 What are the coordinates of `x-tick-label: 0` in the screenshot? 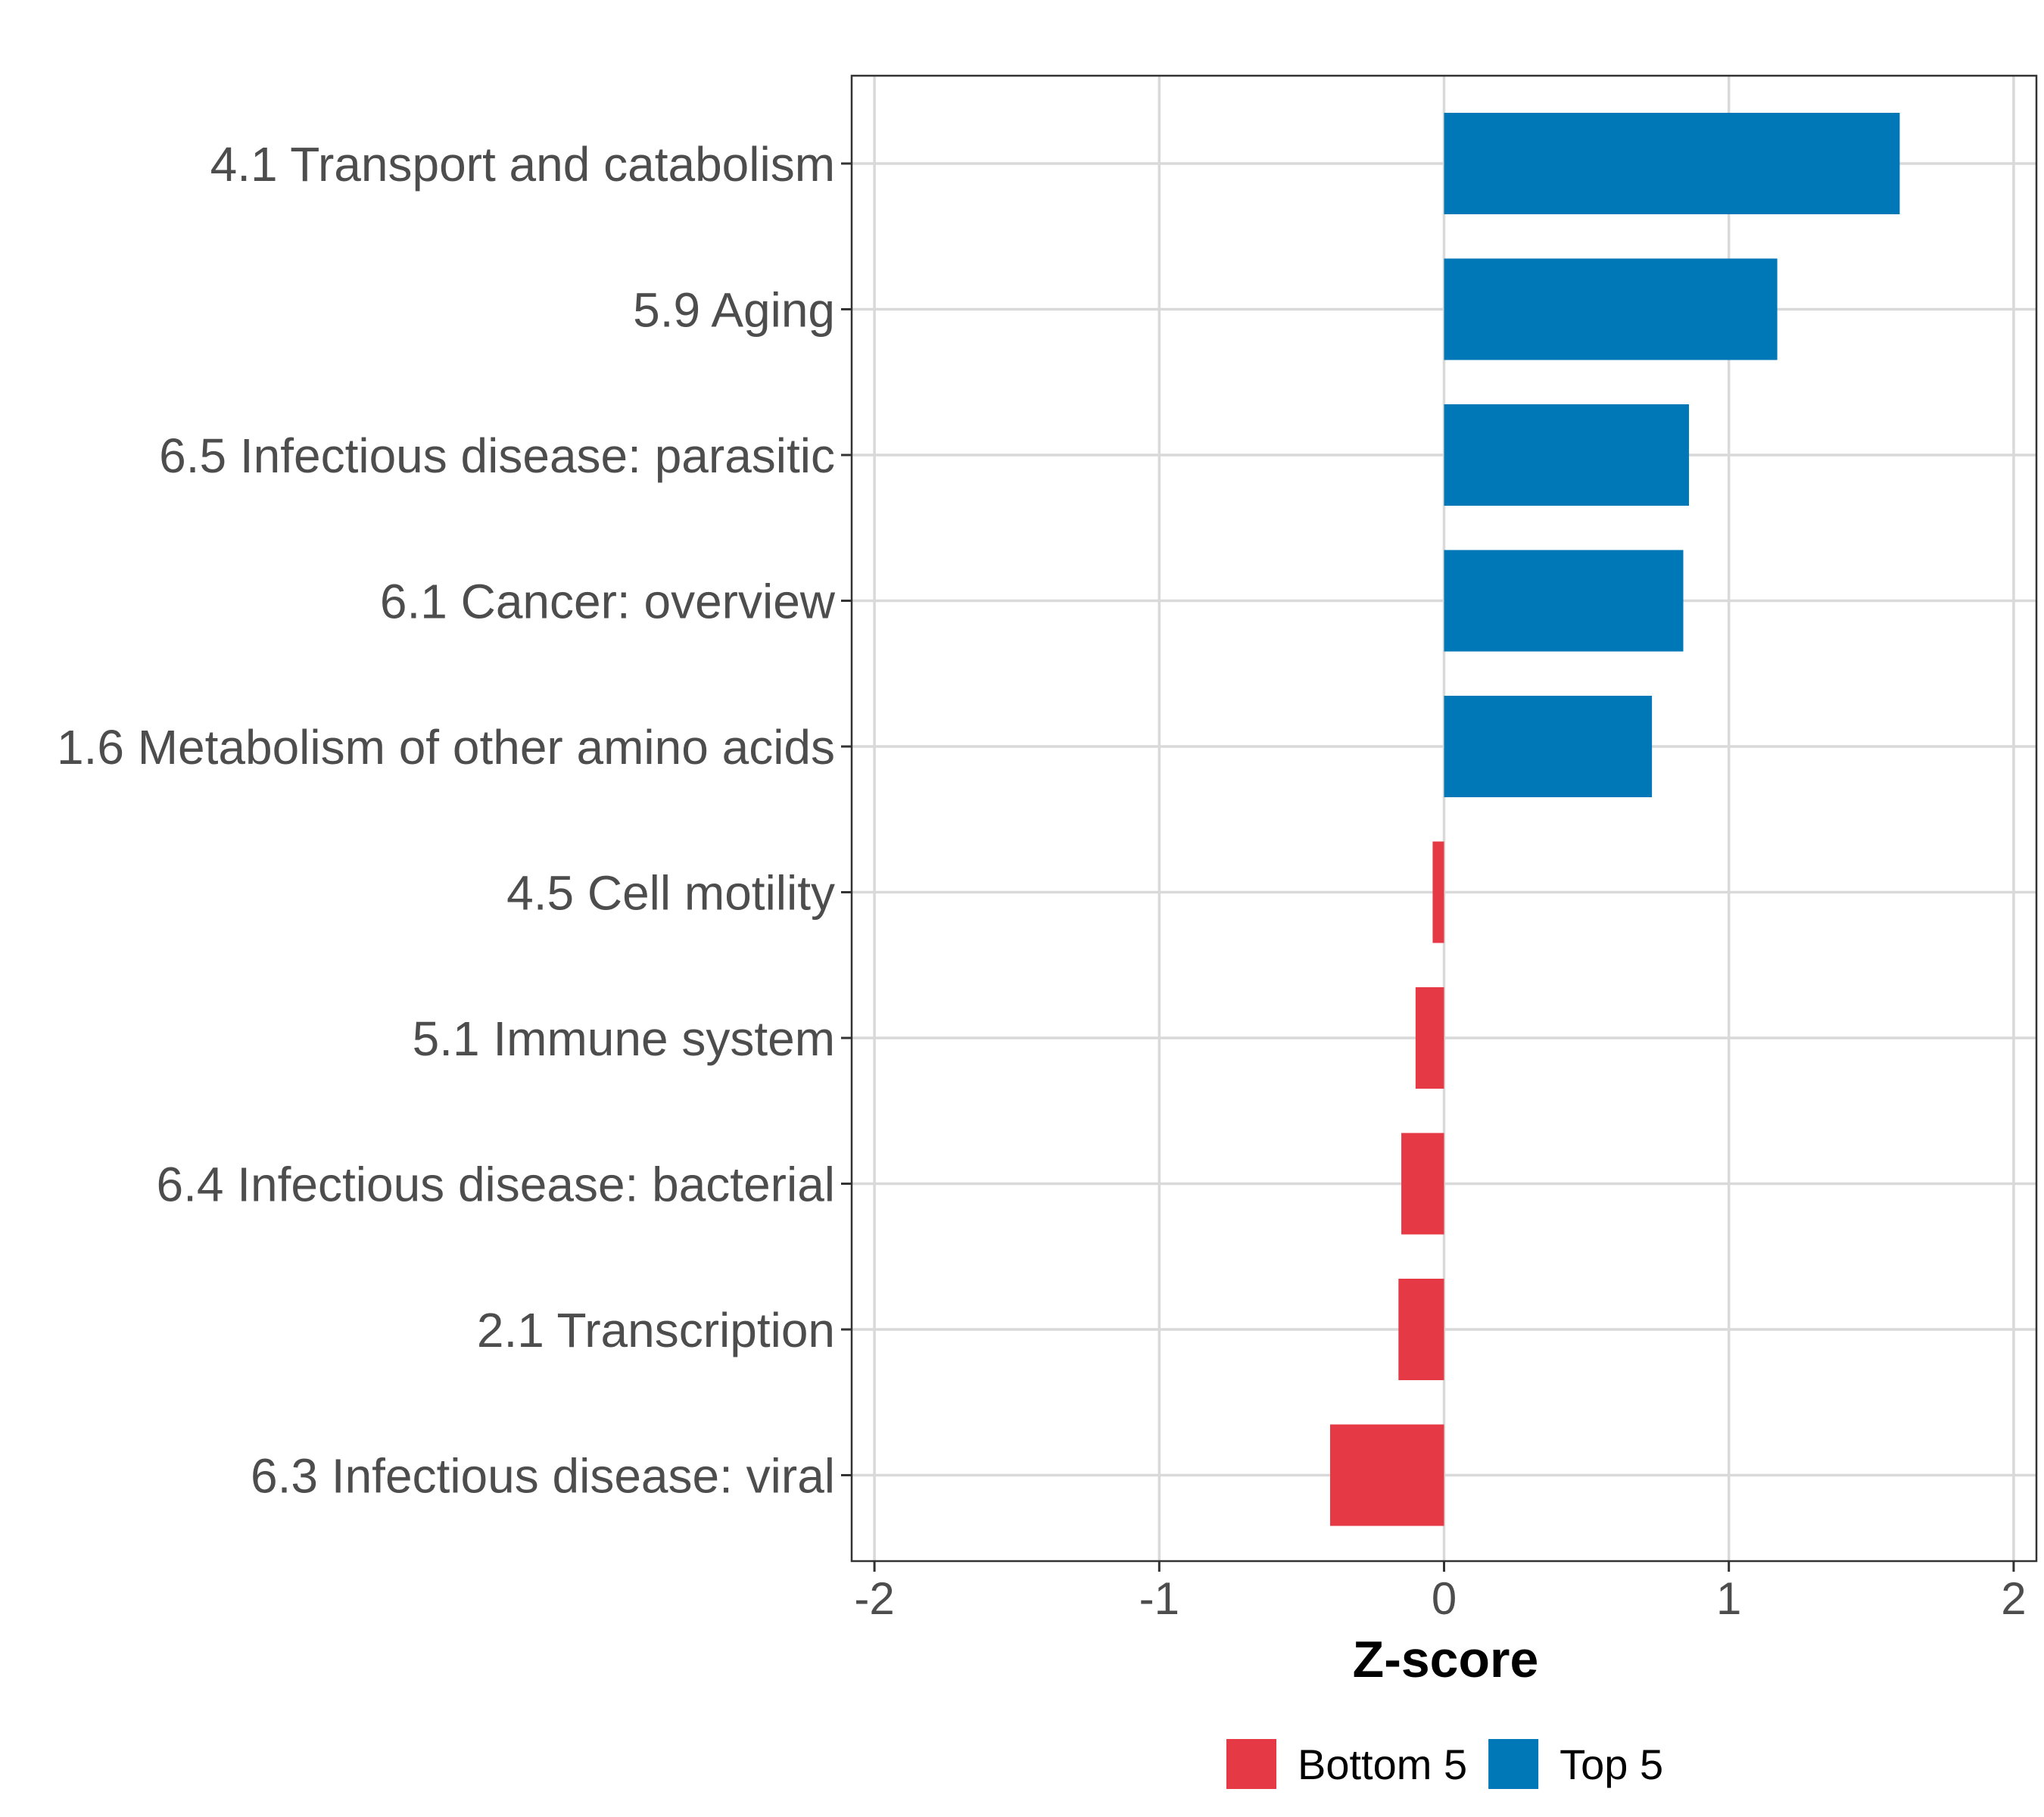 It's located at (1444, 1599).